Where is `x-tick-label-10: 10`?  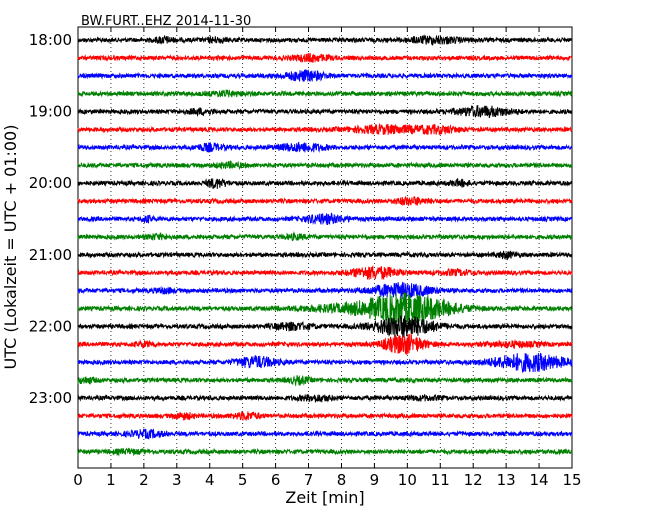 x-tick-label-10: 10 is located at coordinates (407, 480).